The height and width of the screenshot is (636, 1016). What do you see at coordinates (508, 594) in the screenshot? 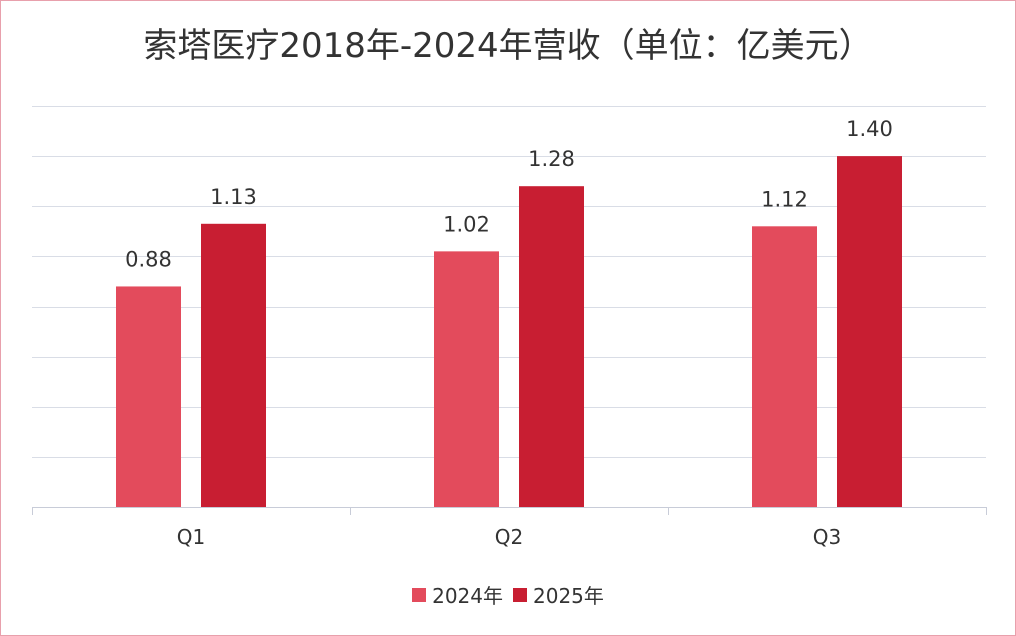
I see `legend: 2024年 2025年` at bounding box center [508, 594].